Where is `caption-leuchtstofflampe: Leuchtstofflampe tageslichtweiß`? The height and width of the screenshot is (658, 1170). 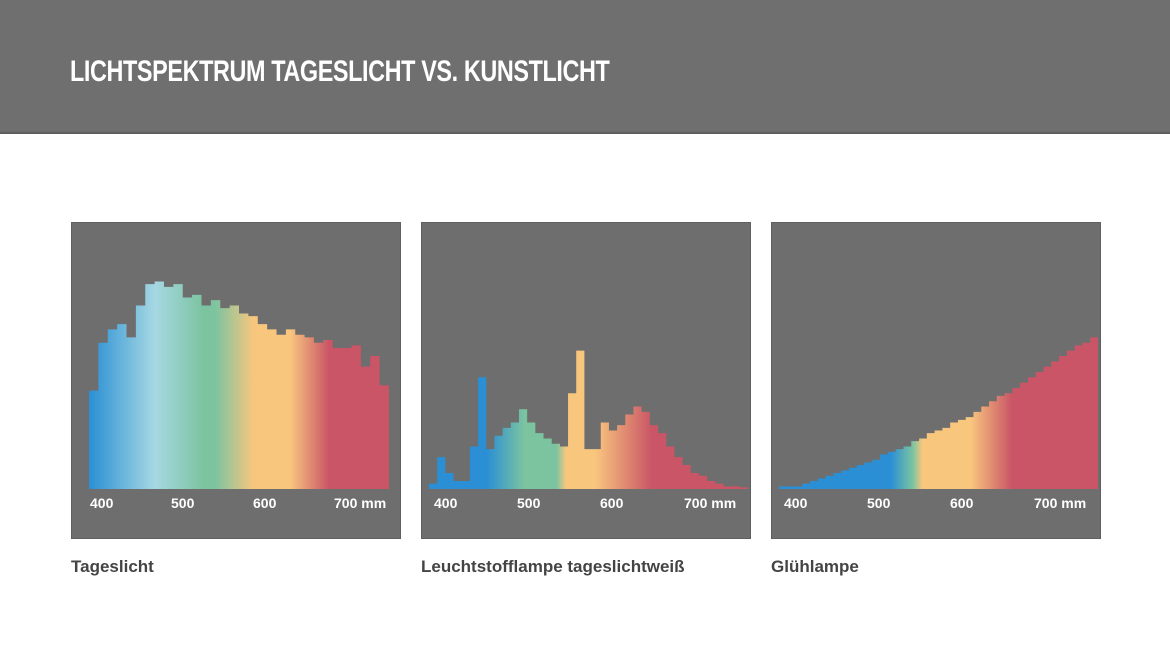 caption-leuchtstofflampe: Leuchtstofflampe tageslichtweiß is located at coordinates (553, 566).